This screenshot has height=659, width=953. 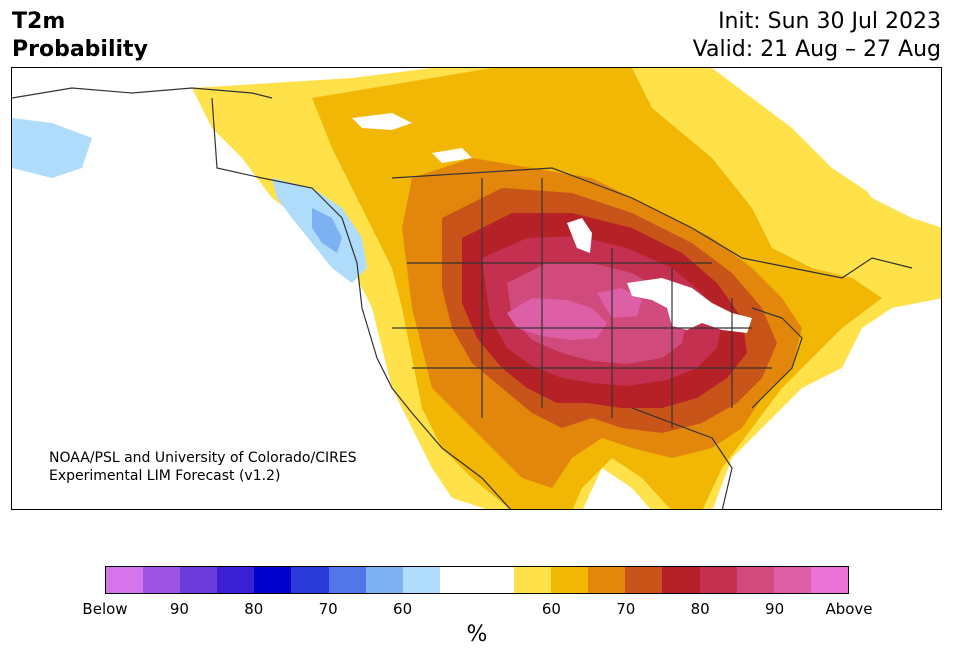 I want to click on contour-above-extreme, so click(x=574, y=314).